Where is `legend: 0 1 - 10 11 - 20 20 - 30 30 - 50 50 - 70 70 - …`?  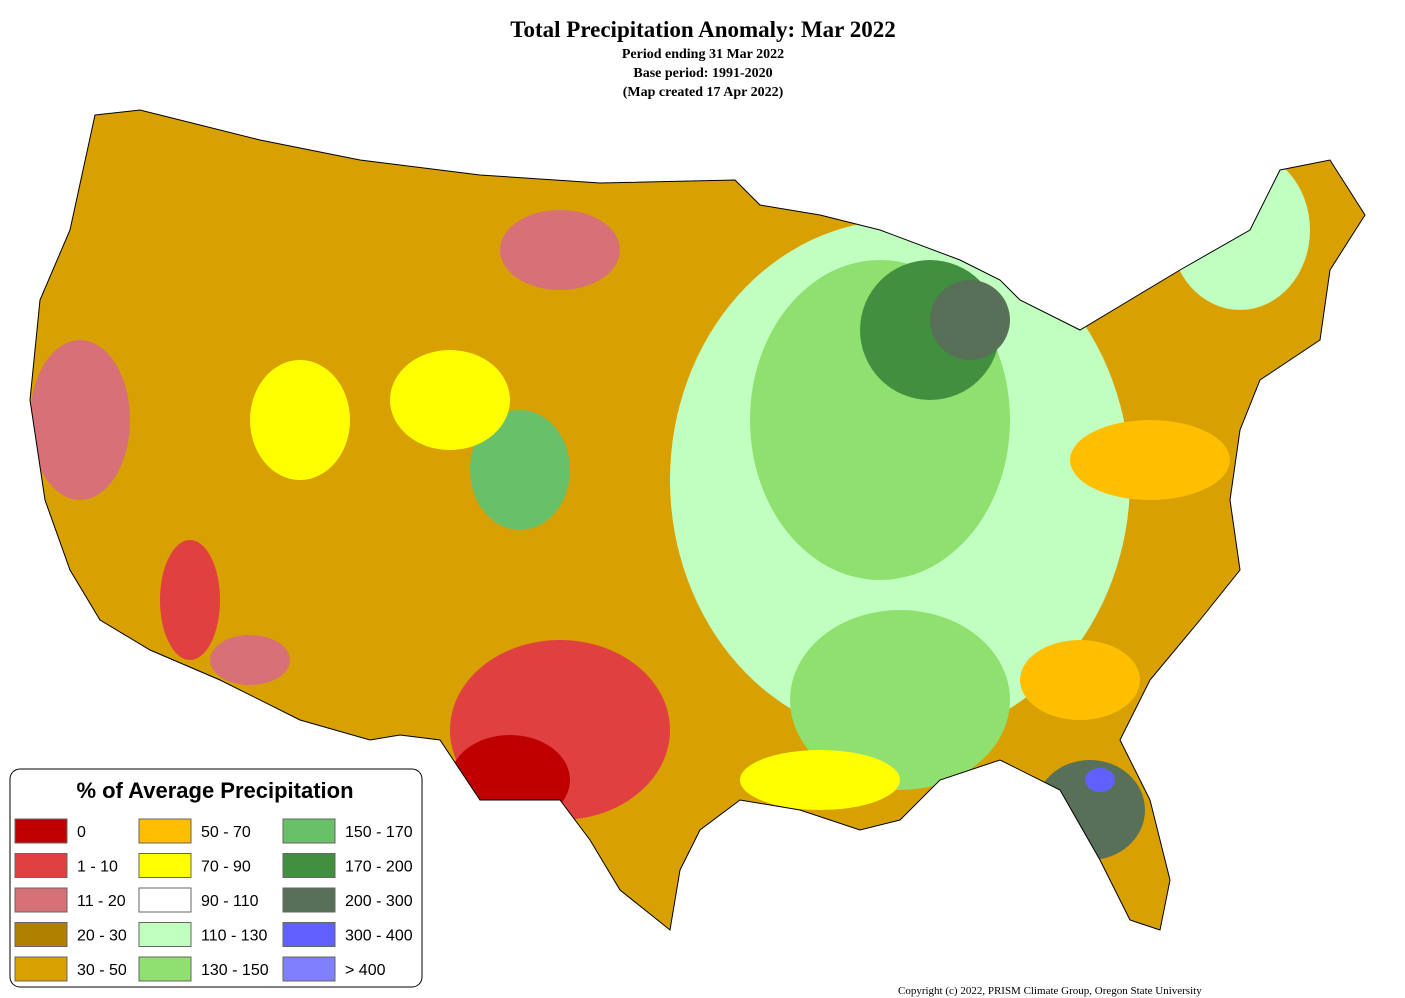
legend: 0 1 - 10 11 - 20 20 - 30 30 - 50 50 - 70 70 - … is located at coordinates (213, 900).